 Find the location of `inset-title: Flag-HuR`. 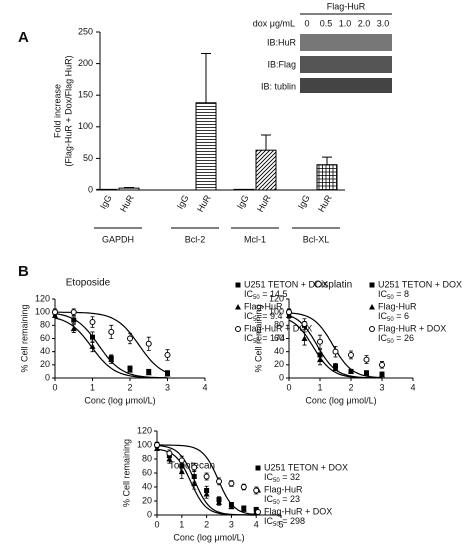

inset-title: Flag-HuR is located at coordinates (346, 6).